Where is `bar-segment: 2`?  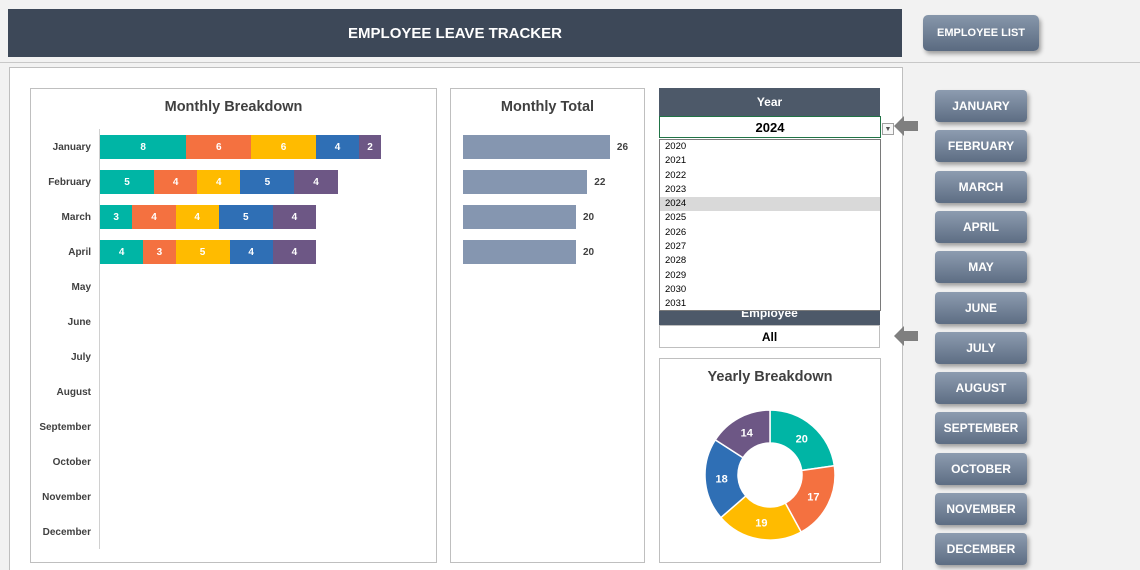
bar-segment: 2 is located at coordinates (370, 147).